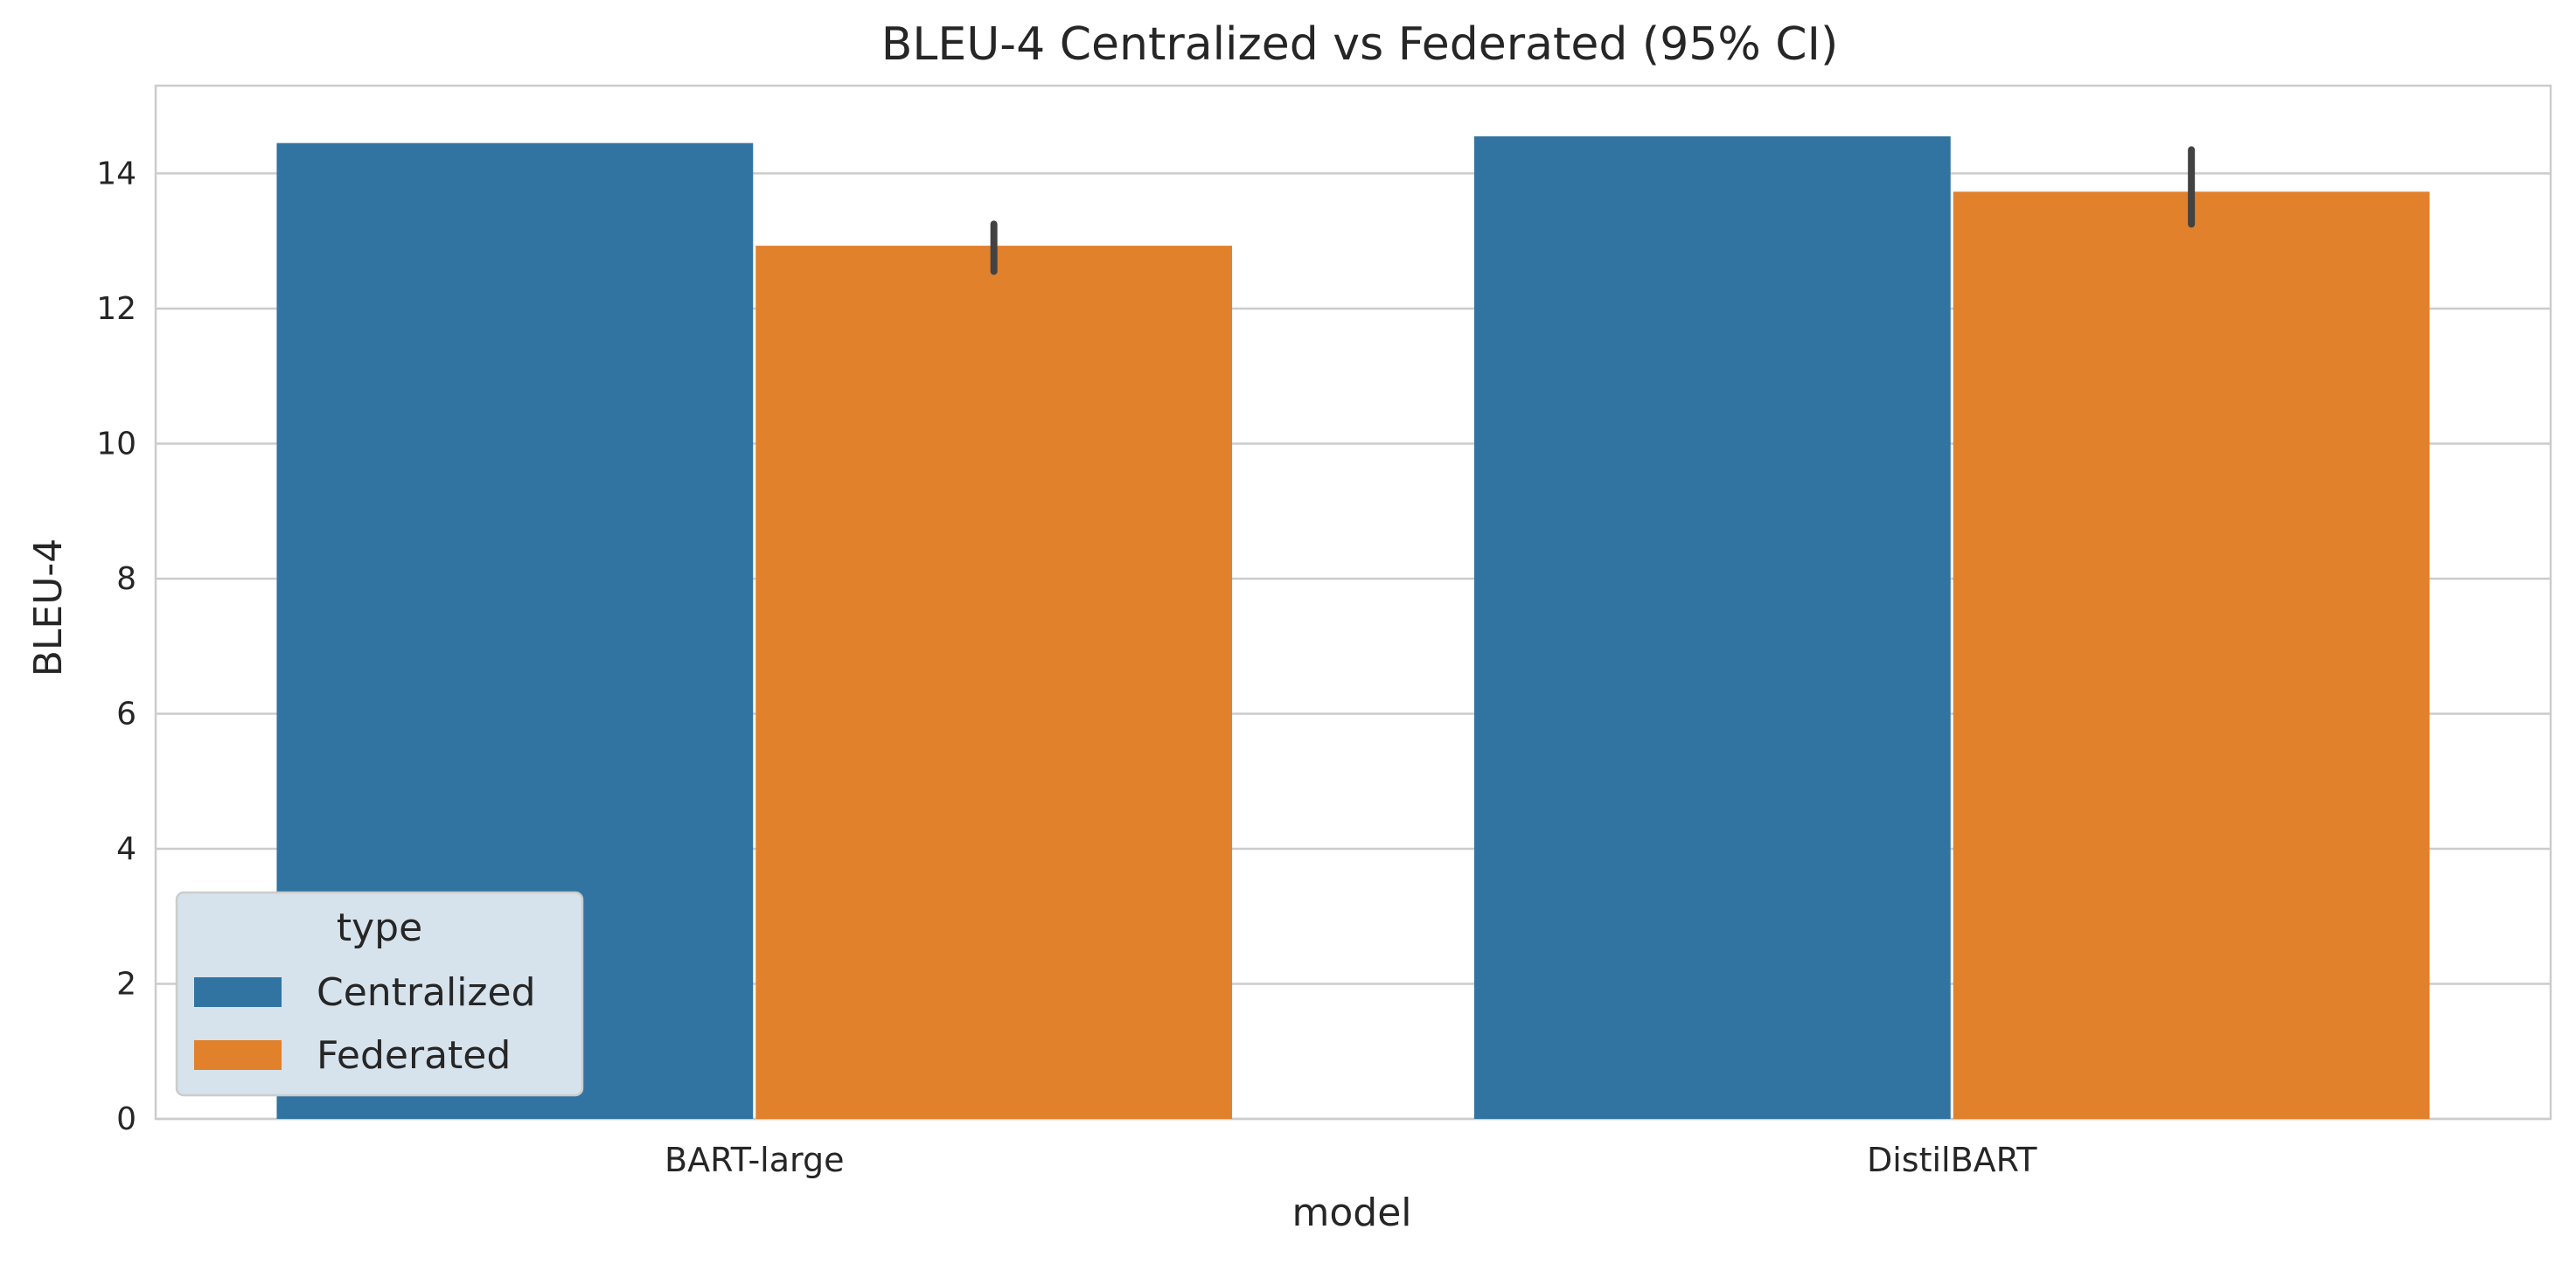  What do you see at coordinates (238, 1055) in the screenshot?
I see `legend-swatch-federated` at bounding box center [238, 1055].